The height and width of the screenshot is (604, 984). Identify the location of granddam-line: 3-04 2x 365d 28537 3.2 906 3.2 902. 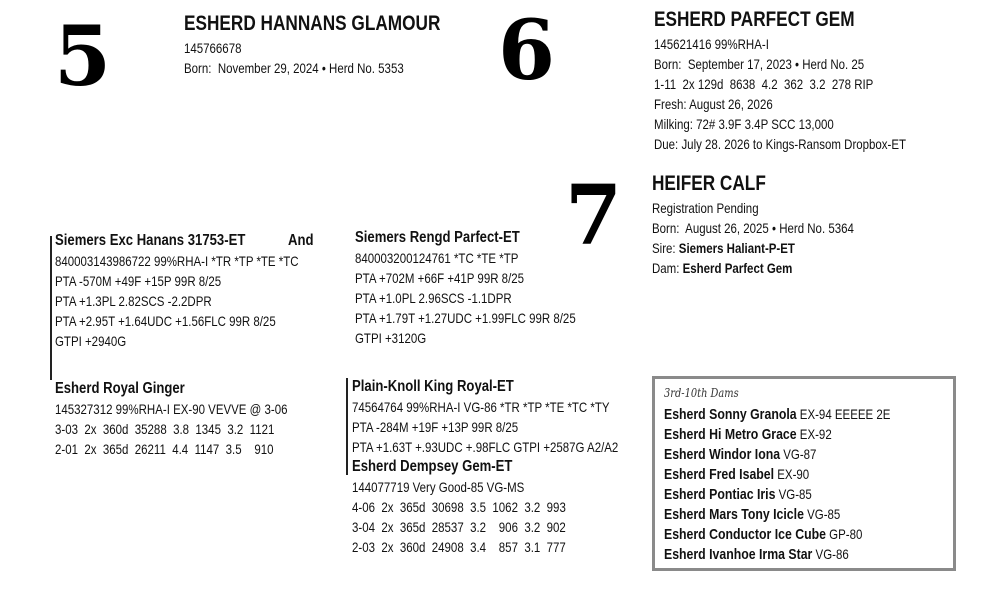
(459, 527).